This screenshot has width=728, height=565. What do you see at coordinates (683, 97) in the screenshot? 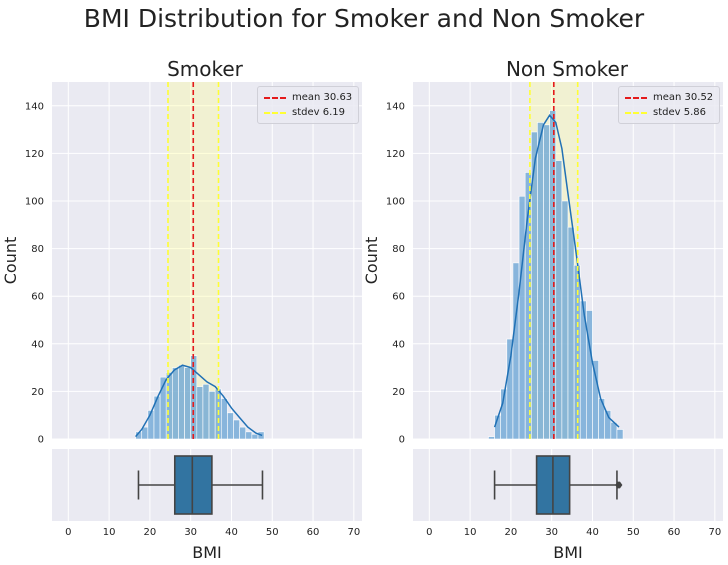
I see `legend-mean-label: mean 30.52` at bounding box center [683, 97].